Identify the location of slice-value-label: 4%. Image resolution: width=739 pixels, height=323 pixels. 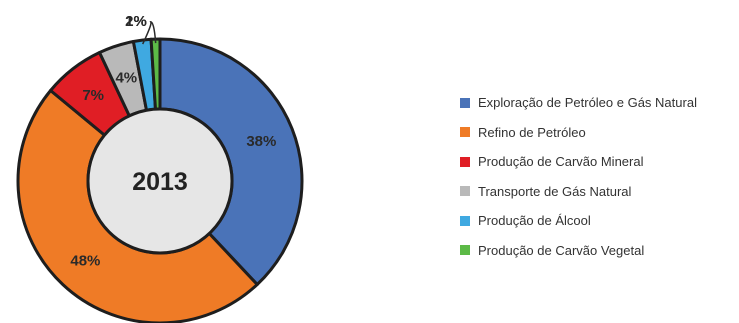
(126, 77).